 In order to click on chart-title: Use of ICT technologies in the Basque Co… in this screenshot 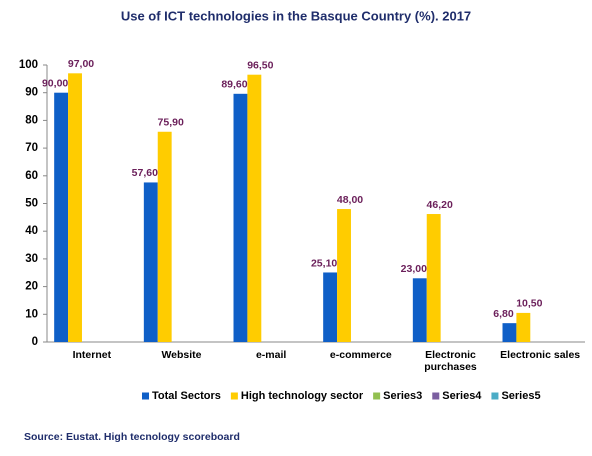, I will do `click(296, 15)`.